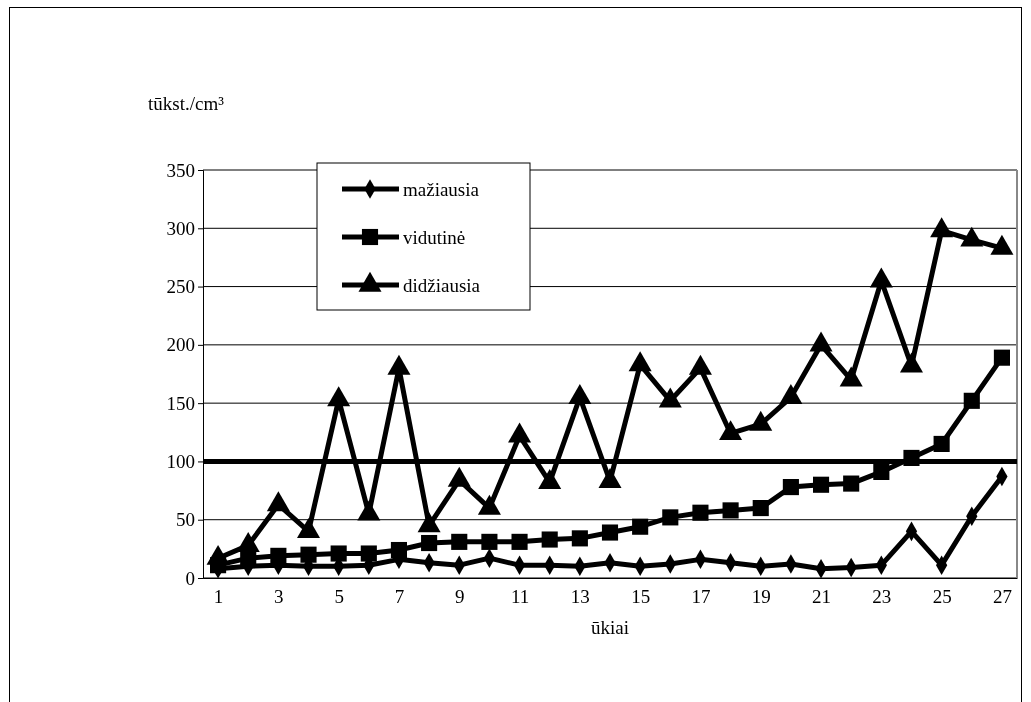 The width and height of the screenshot is (1031, 702). I want to click on x-tick-label: 25, so click(942, 597).